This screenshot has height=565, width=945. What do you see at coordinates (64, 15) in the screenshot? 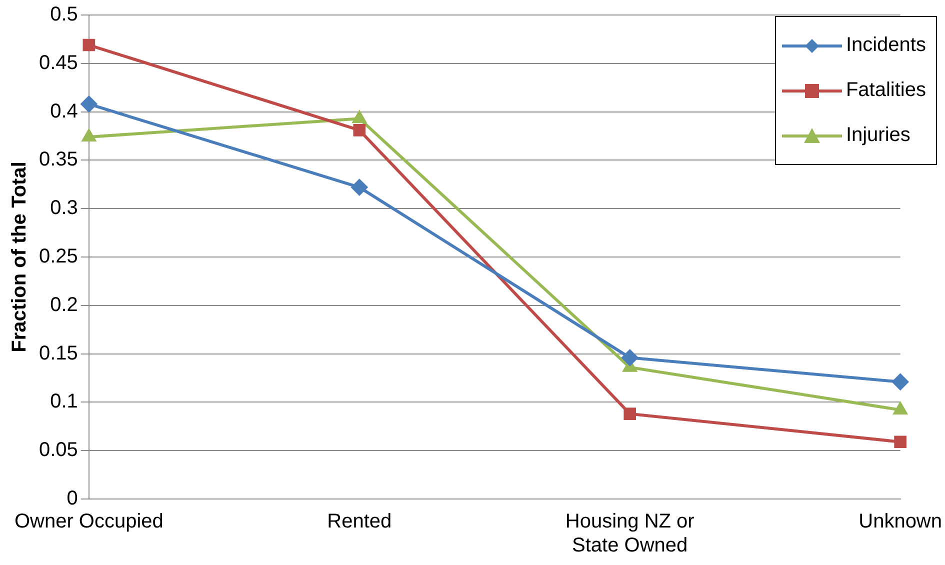
I see `y-tick-label: 0.5` at bounding box center [64, 15].